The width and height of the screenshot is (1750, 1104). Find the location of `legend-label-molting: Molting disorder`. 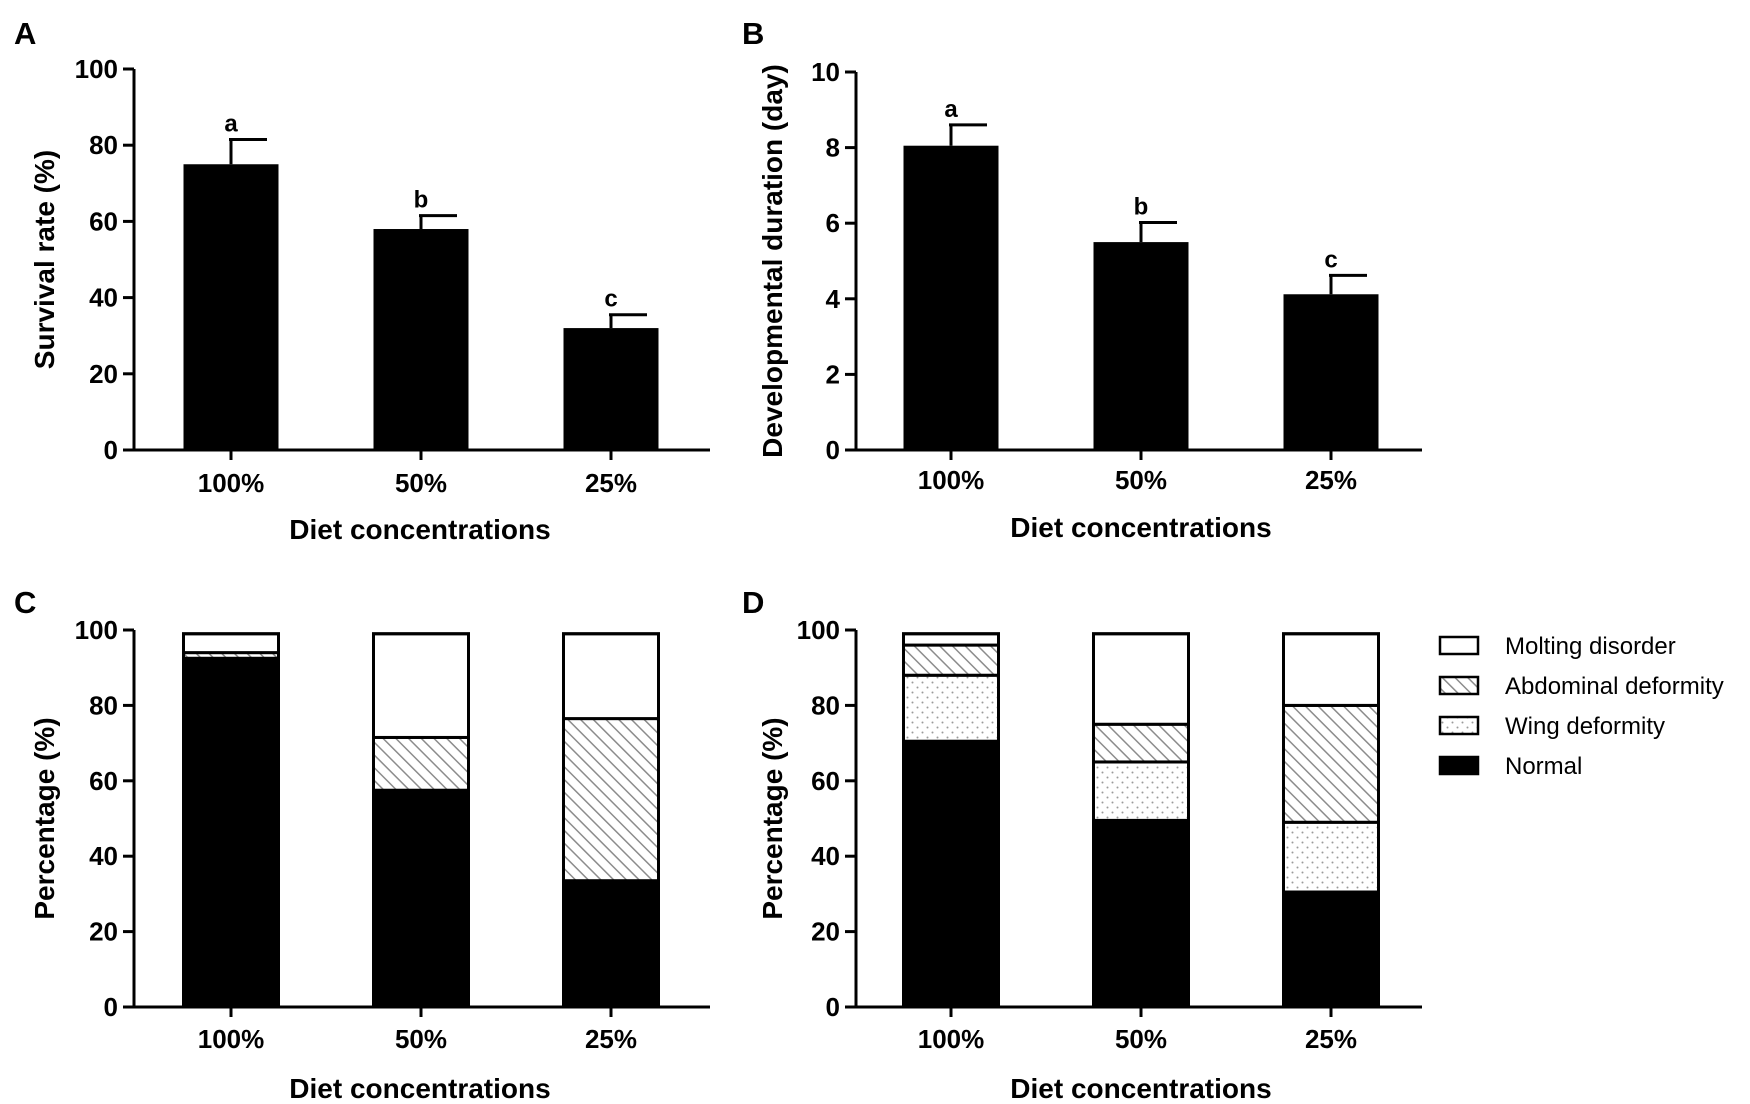

legend-label-molting: Molting disorder is located at coordinates (1590, 646).